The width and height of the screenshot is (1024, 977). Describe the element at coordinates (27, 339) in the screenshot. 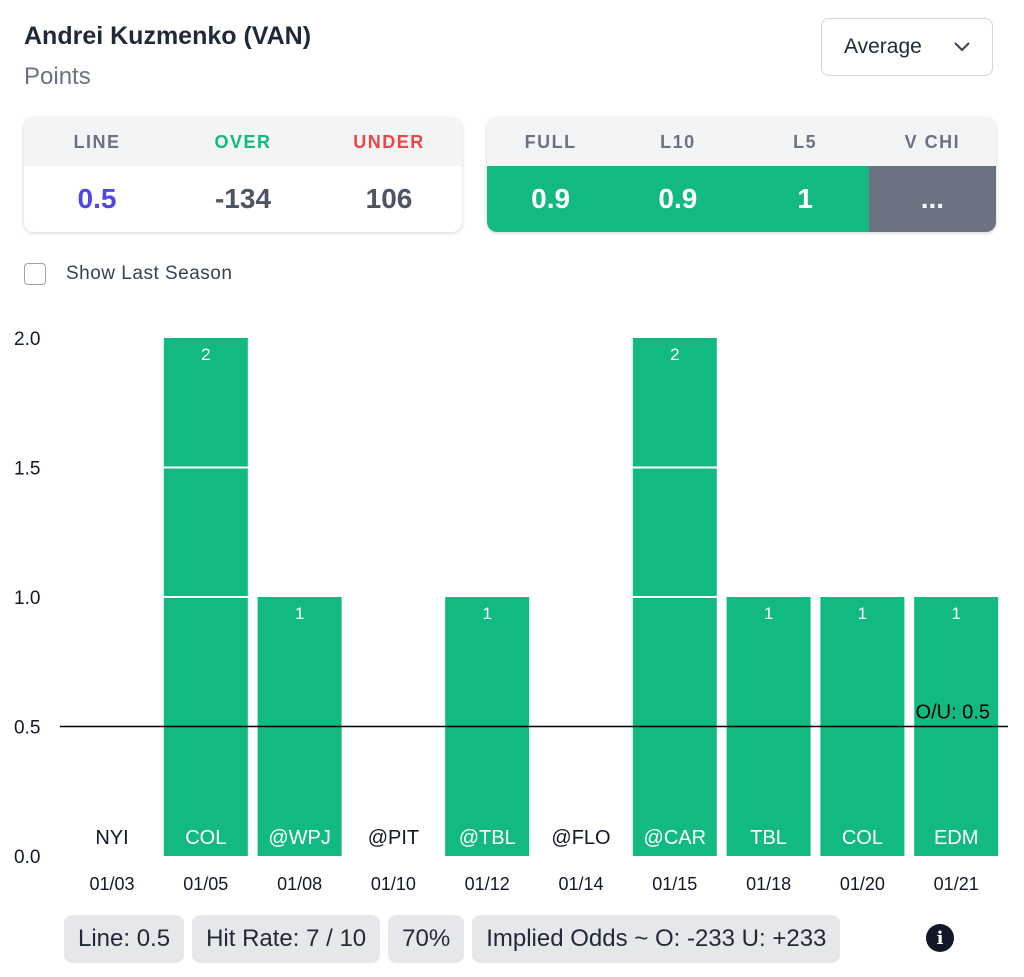

I see `y-tick-label: 2.0` at that location.